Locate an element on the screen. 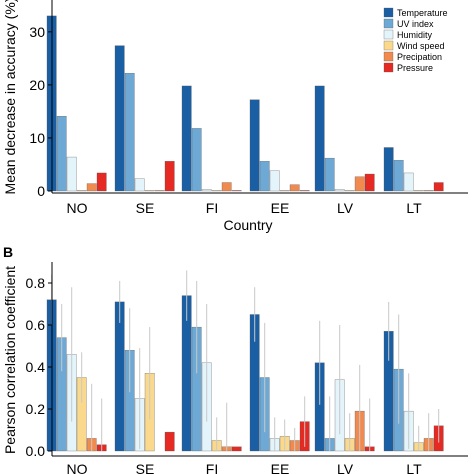 The image size is (474, 474). bar-humidity-ee is located at coordinates (274, 181).